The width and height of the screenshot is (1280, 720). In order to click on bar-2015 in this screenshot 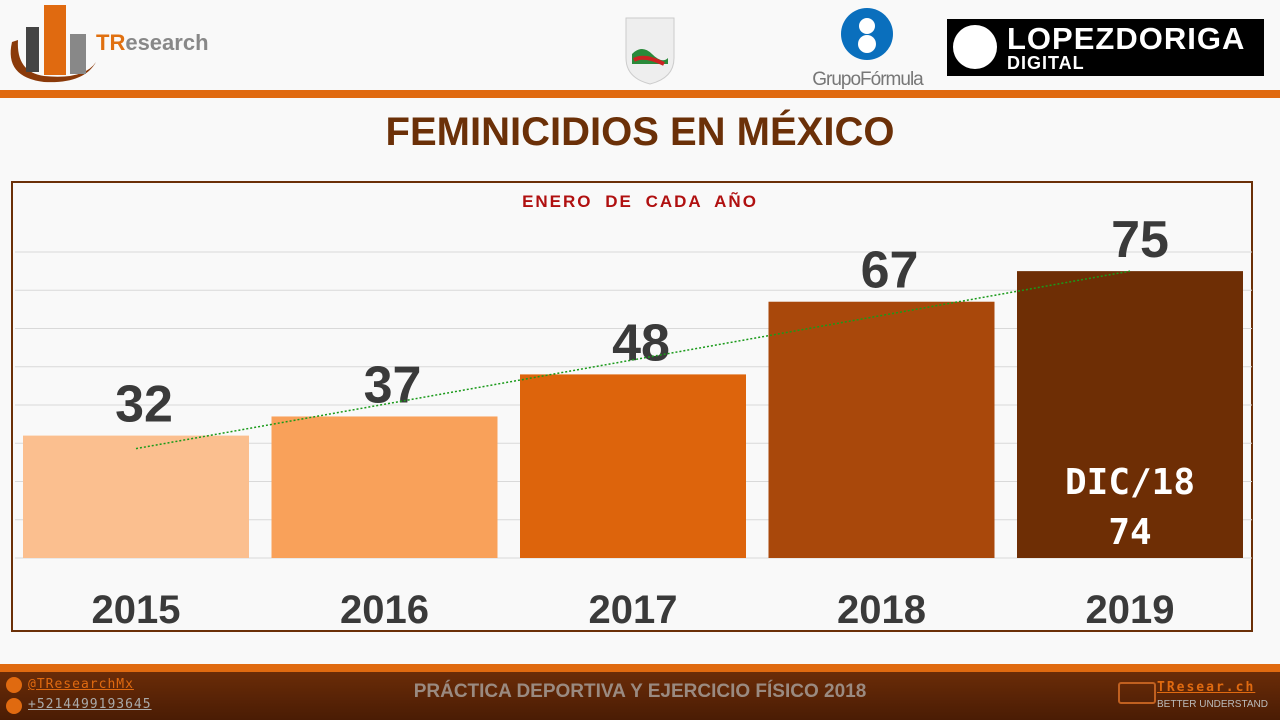, I will do `click(136, 496)`.